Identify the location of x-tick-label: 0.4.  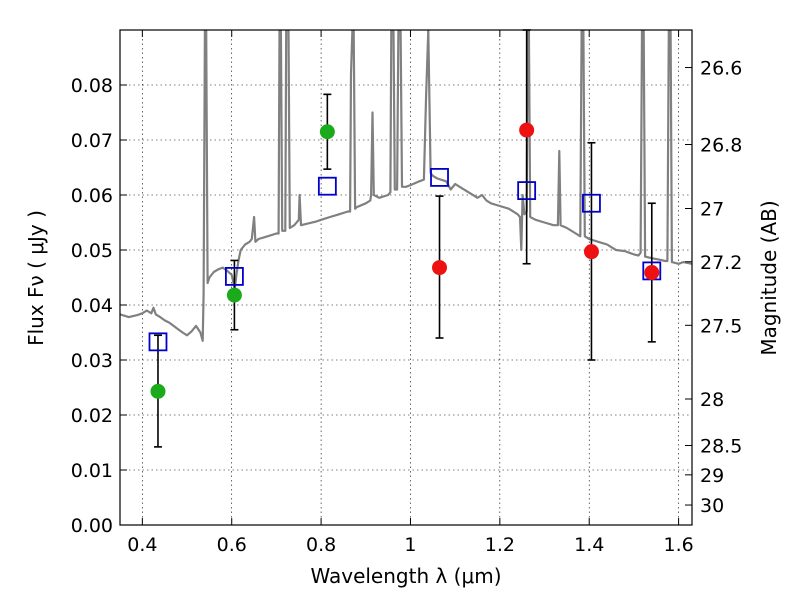
(142, 545).